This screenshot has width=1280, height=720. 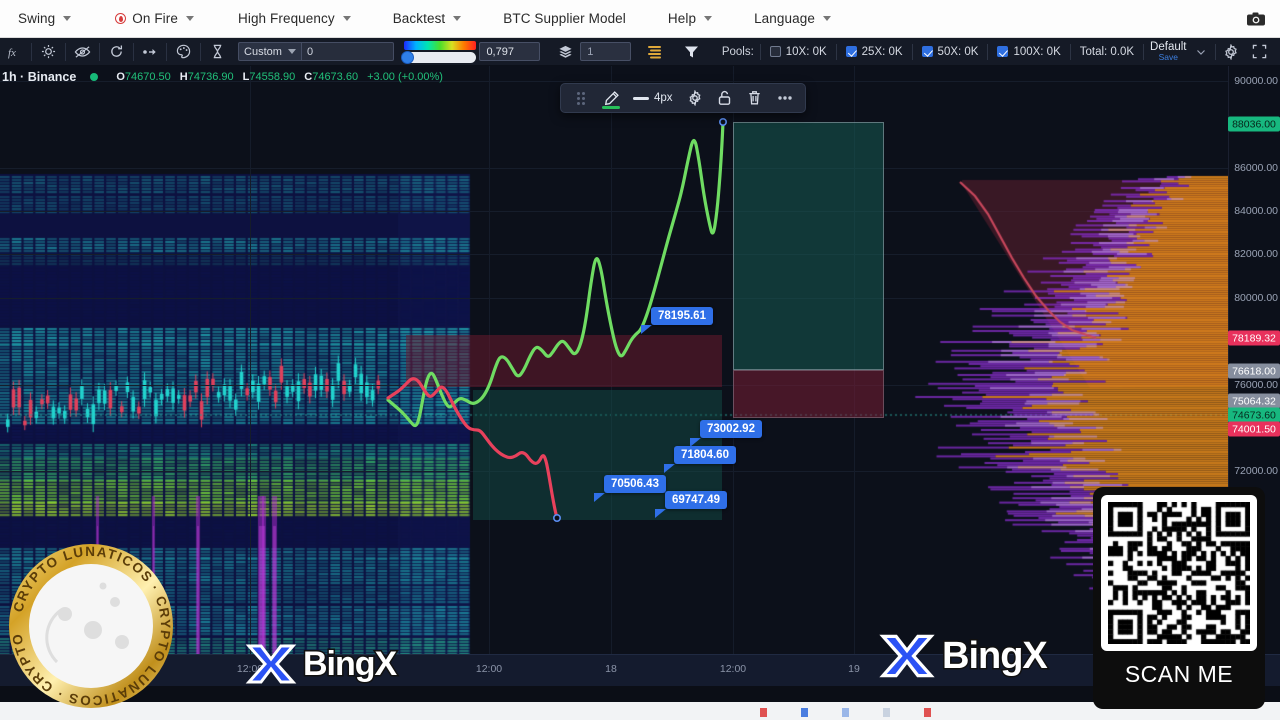 What do you see at coordinates (183, 52) in the screenshot?
I see `palette-icon` at bounding box center [183, 52].